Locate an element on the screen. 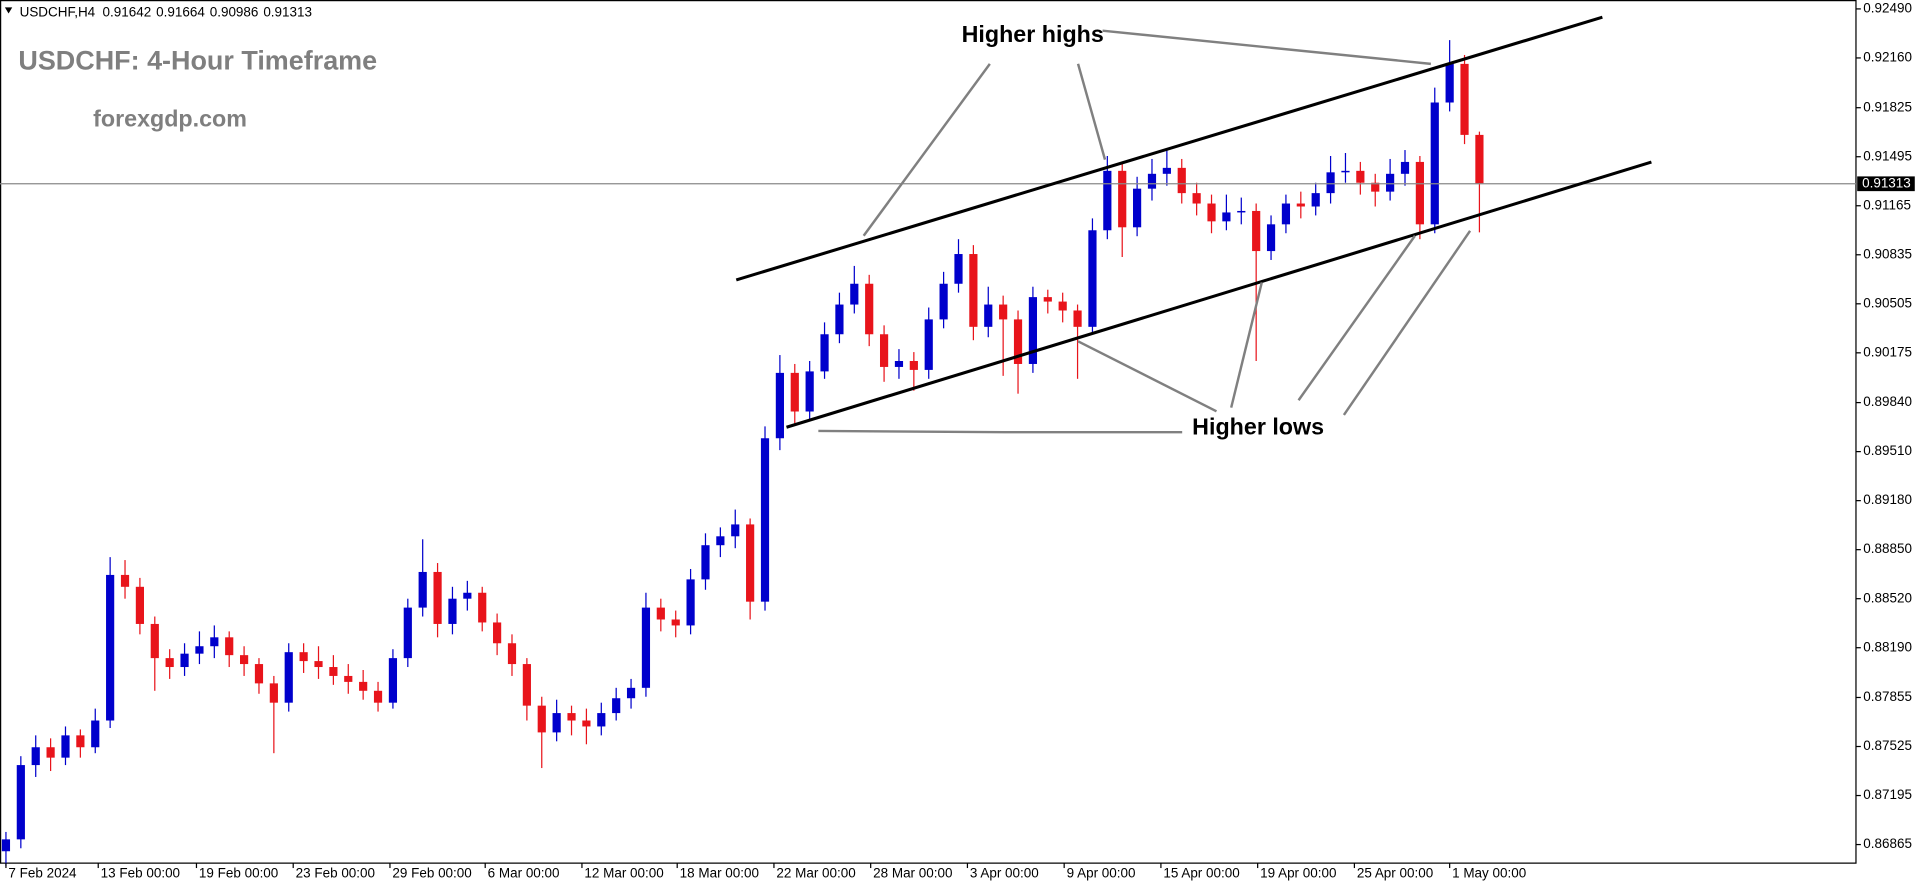 This screenshot has width=1916, height=884. x-tick-label: 19 Apr 00:00 is located at coordinates (1298, 873).